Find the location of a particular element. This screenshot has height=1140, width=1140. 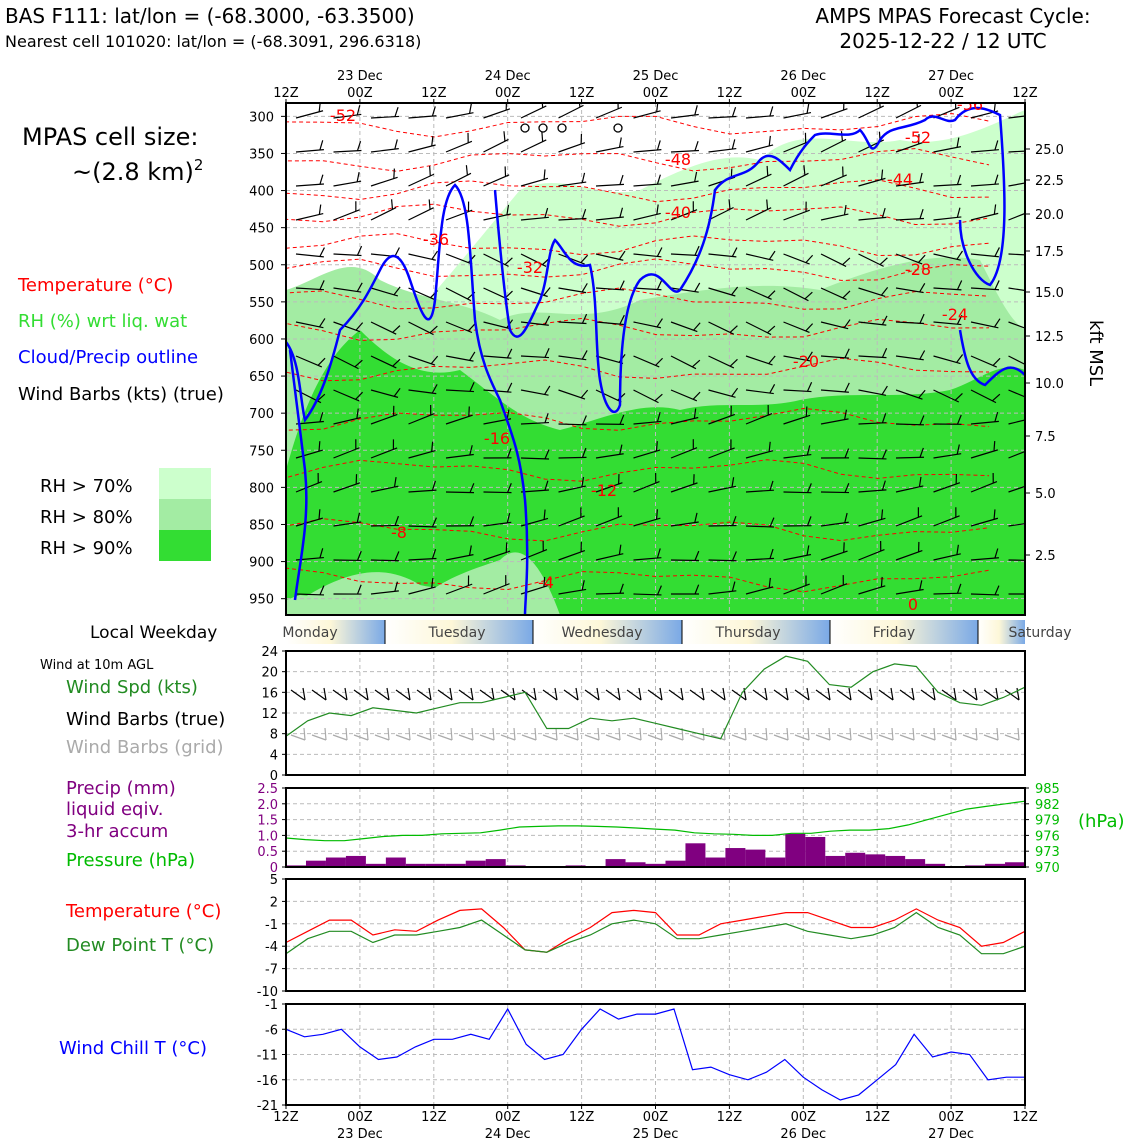

panel-frame is located at coordinates (655, 827).